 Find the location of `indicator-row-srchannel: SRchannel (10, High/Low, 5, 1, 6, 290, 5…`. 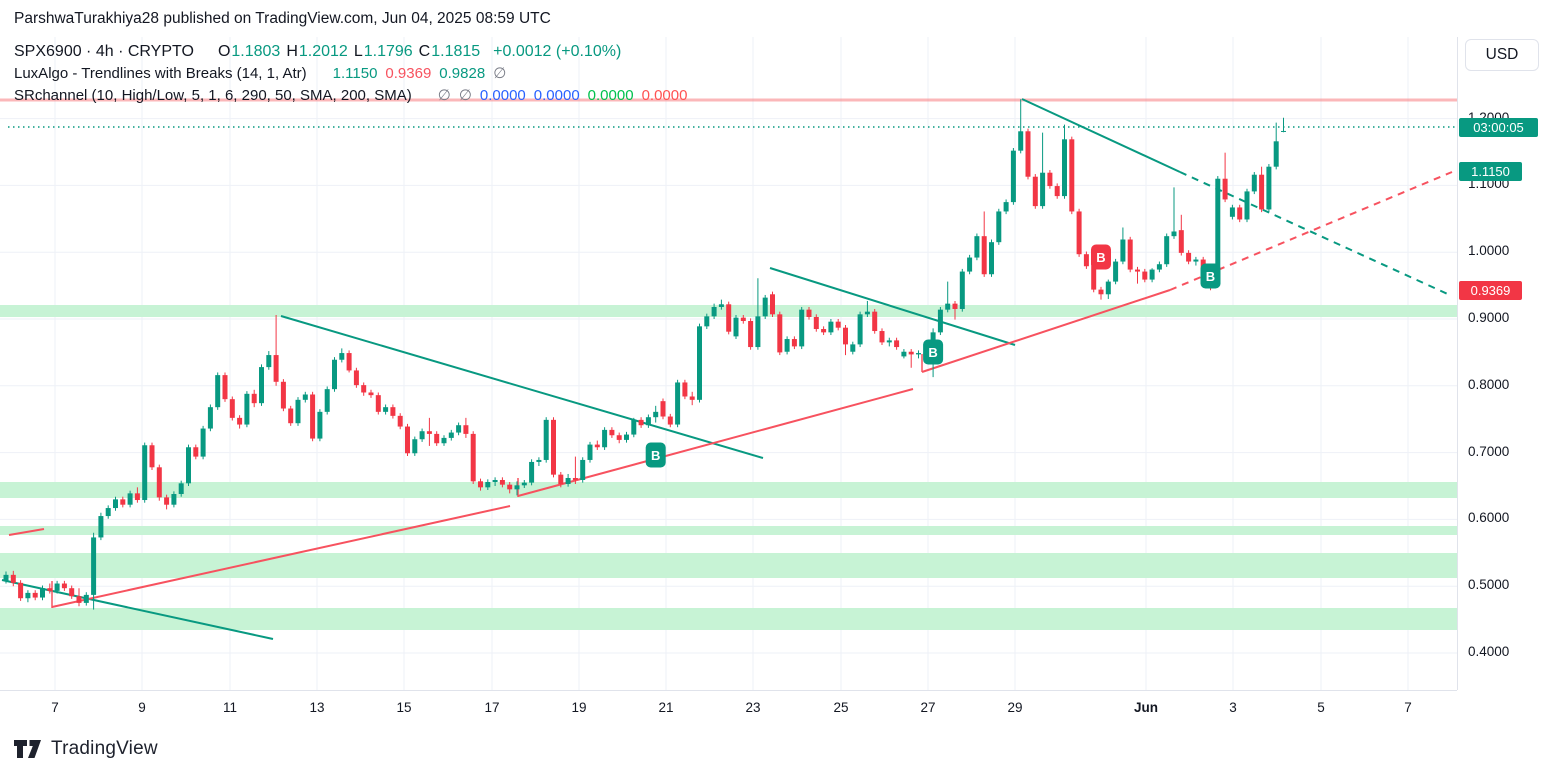

indicator-row-srchannel: SRchannel (10, High/Low, 5, 1, 6, 290, 5… is located at coordinates (350, 96).